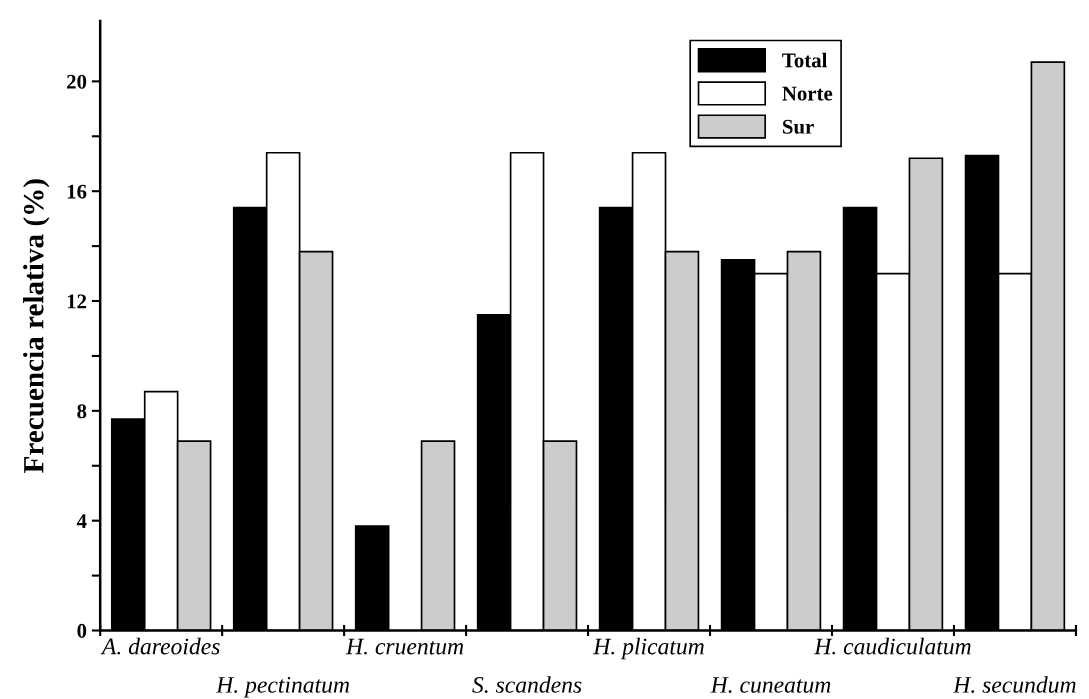 This screenshot has height=699, width=1089. Describe the element at coordinates (160, 646) in the screenshot. I see `x-tick-label: A. dareoides` at that location.